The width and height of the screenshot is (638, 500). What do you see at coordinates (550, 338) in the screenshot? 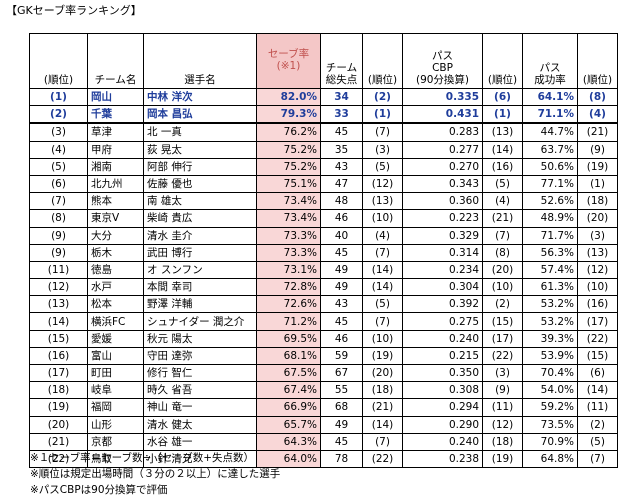
I see `row-pass-rate: 39.3%` at bounding box center [550, 338].